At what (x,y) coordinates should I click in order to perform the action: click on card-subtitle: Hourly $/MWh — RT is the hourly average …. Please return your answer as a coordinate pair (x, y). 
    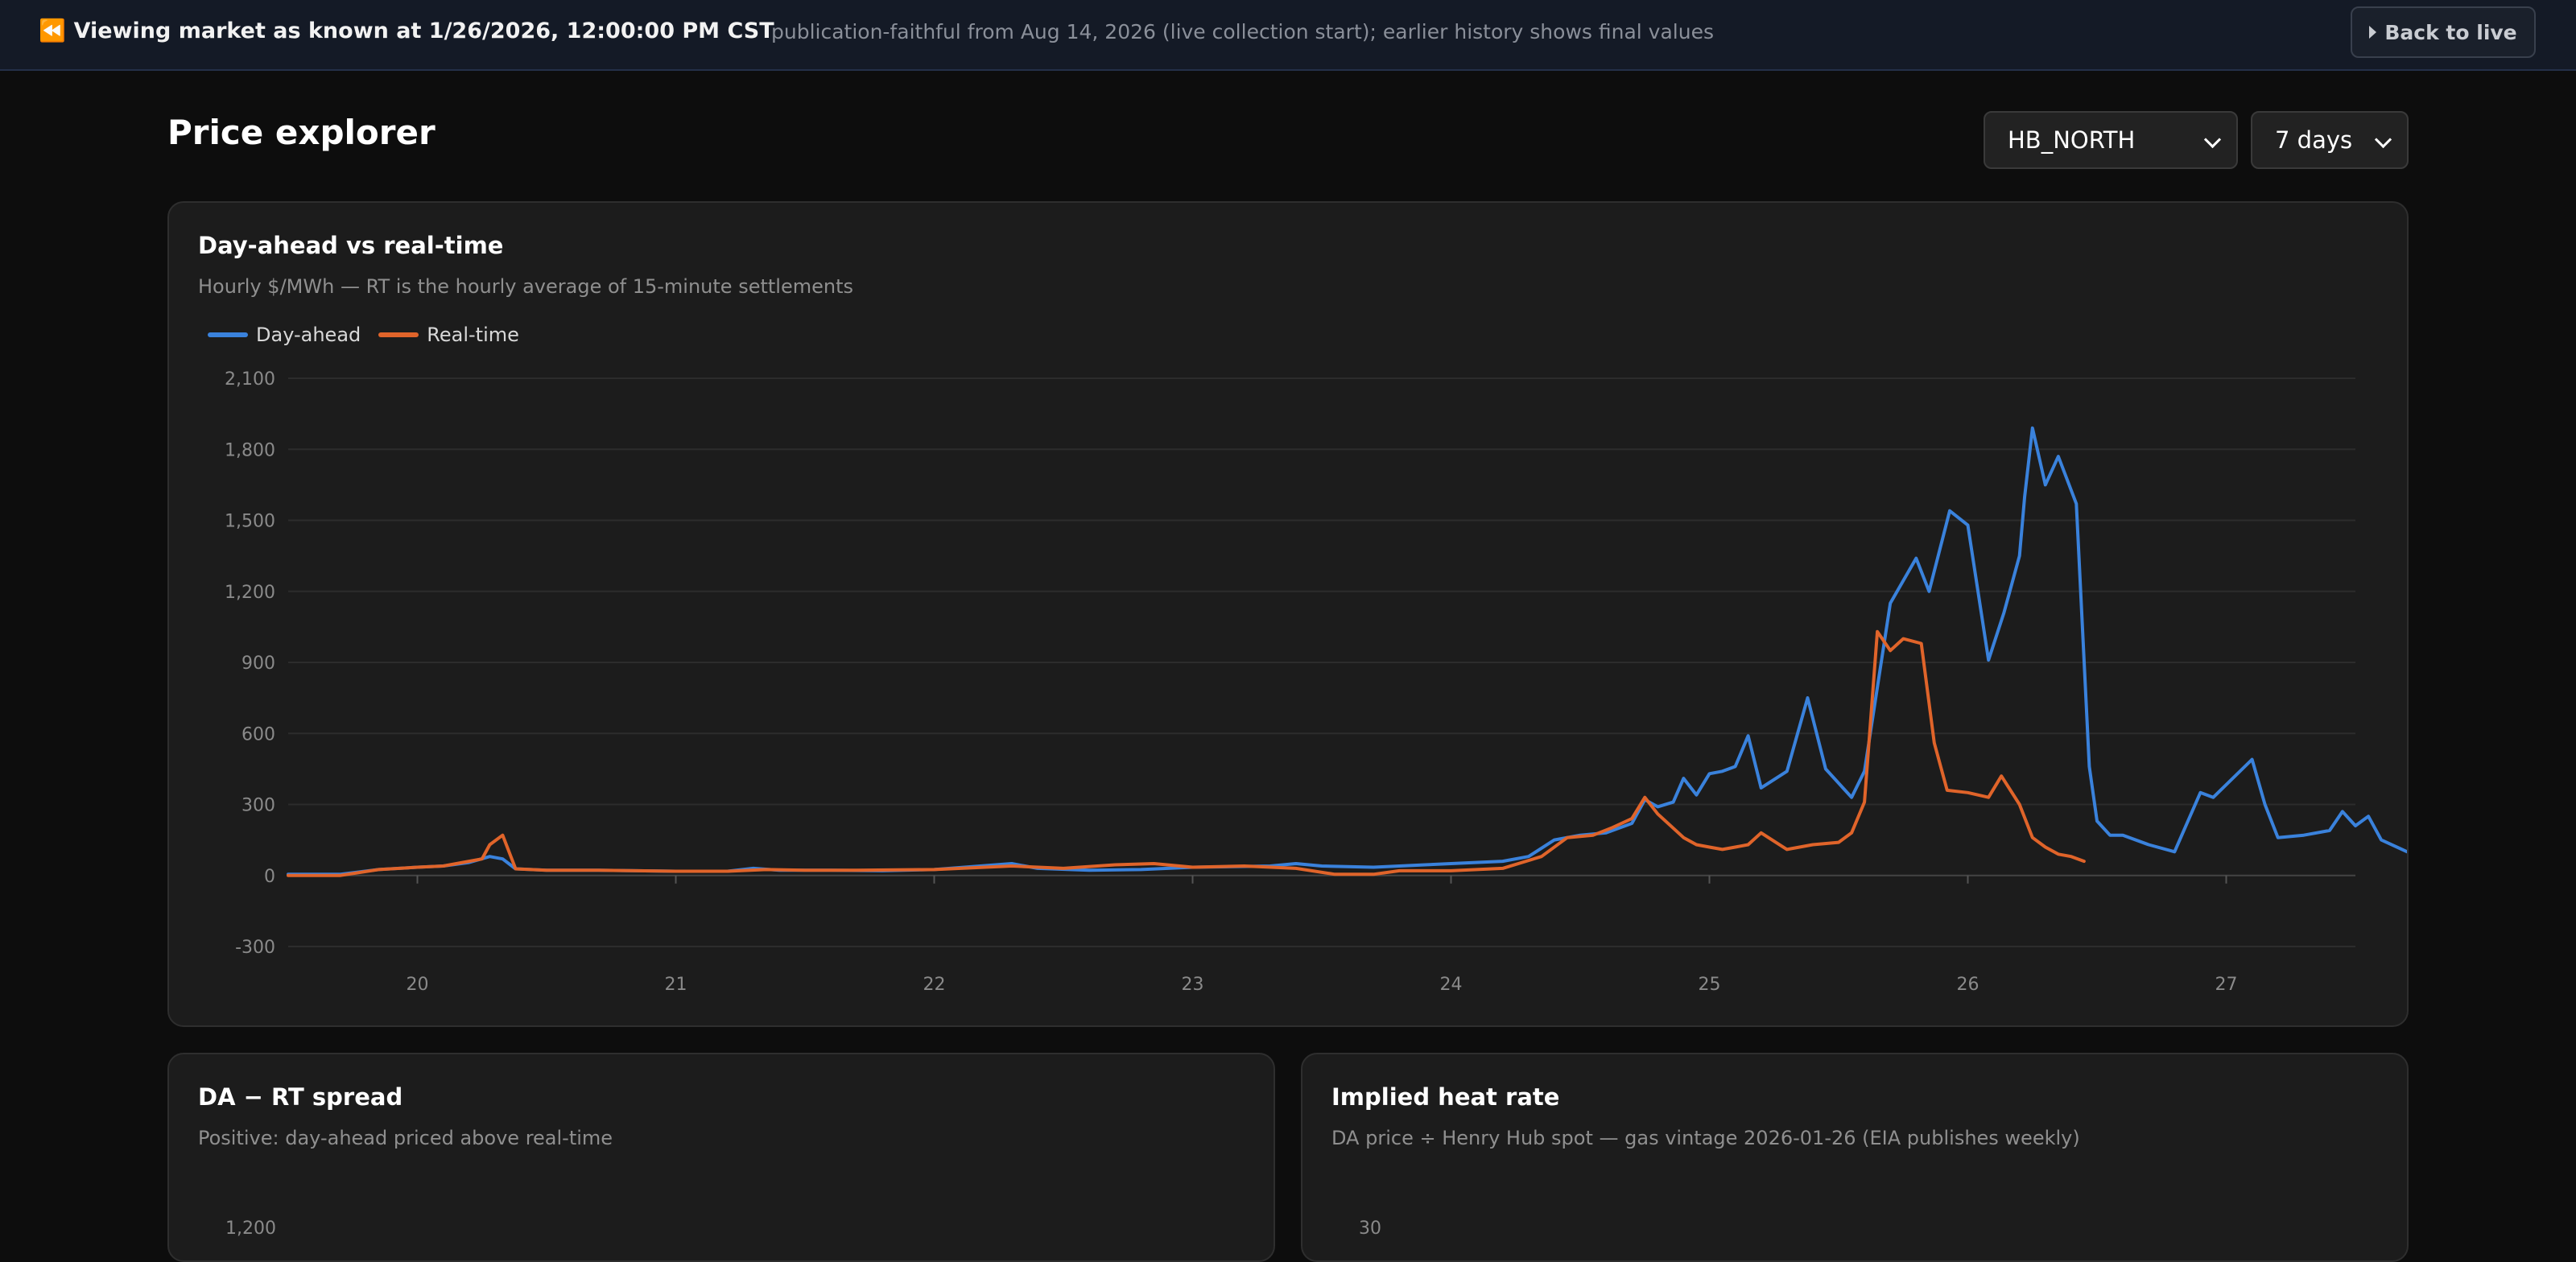
    Looking at the image, I should click on (525, 286).